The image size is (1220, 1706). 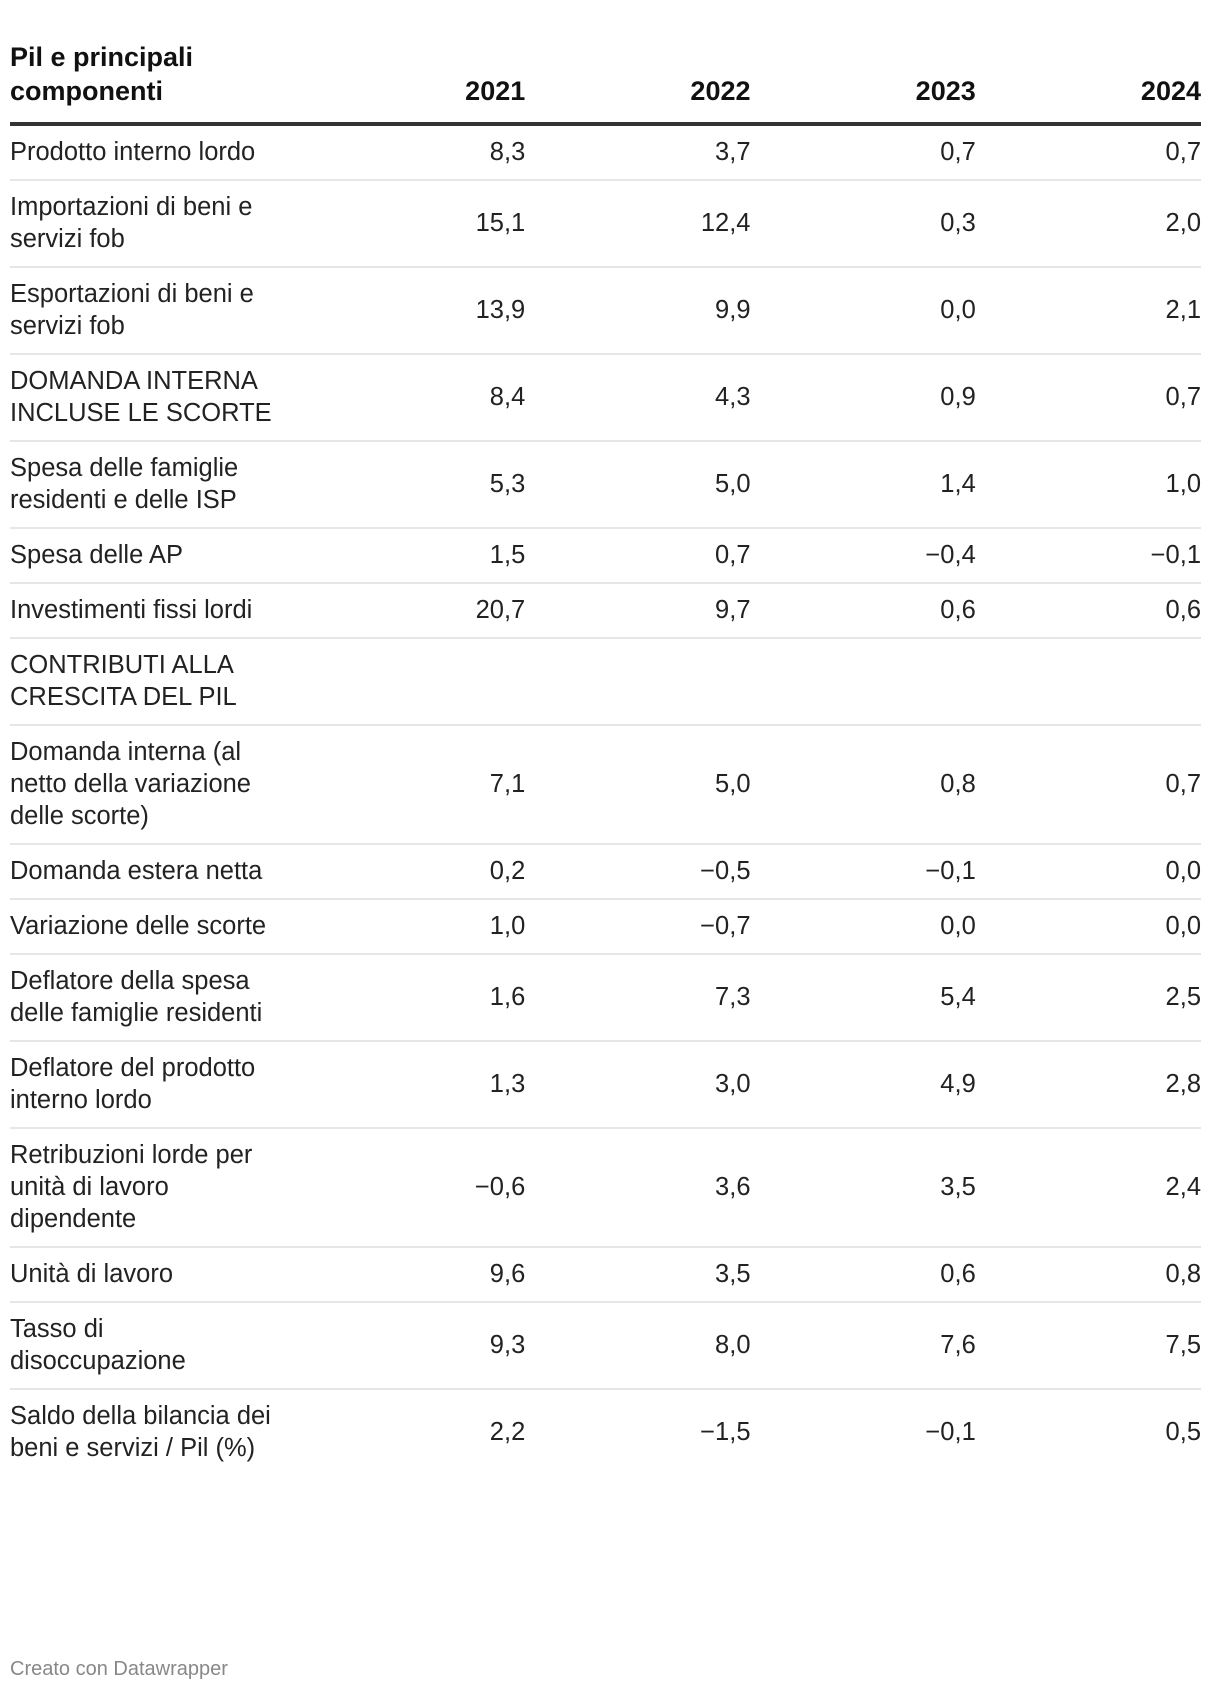 I want to click on row-label: Investimenti fissi lordi, so click(x=155, y=611).